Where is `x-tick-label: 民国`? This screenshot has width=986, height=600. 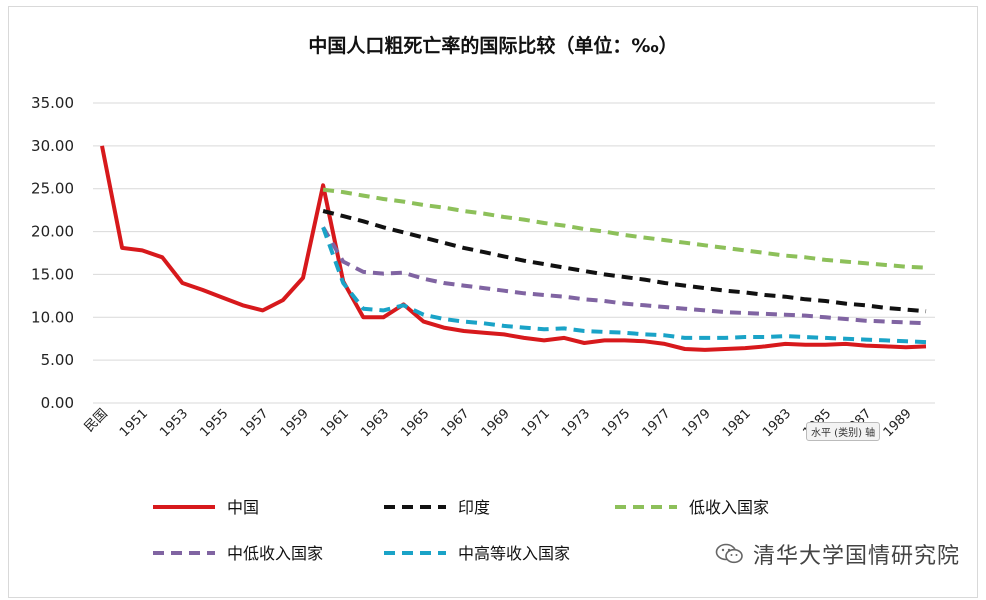
x-tick-label: 民国 is located at coordinates (96, 420).